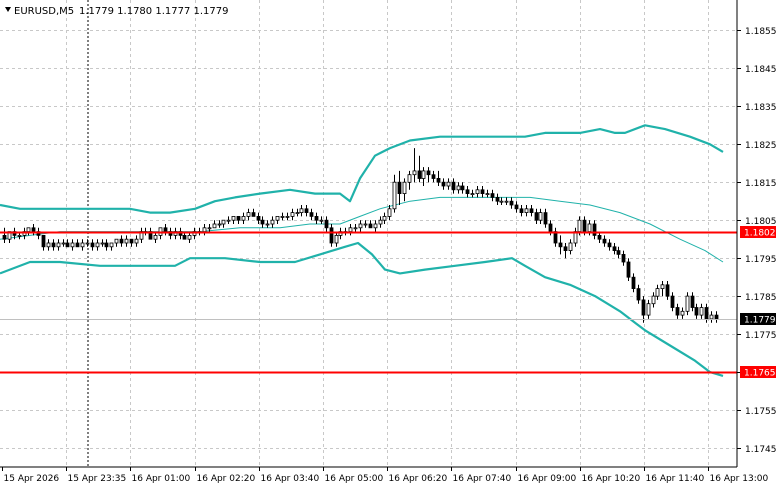 The width and height of the screenshot is (781, 489). I want to click on level-tag, so click(758, 232).